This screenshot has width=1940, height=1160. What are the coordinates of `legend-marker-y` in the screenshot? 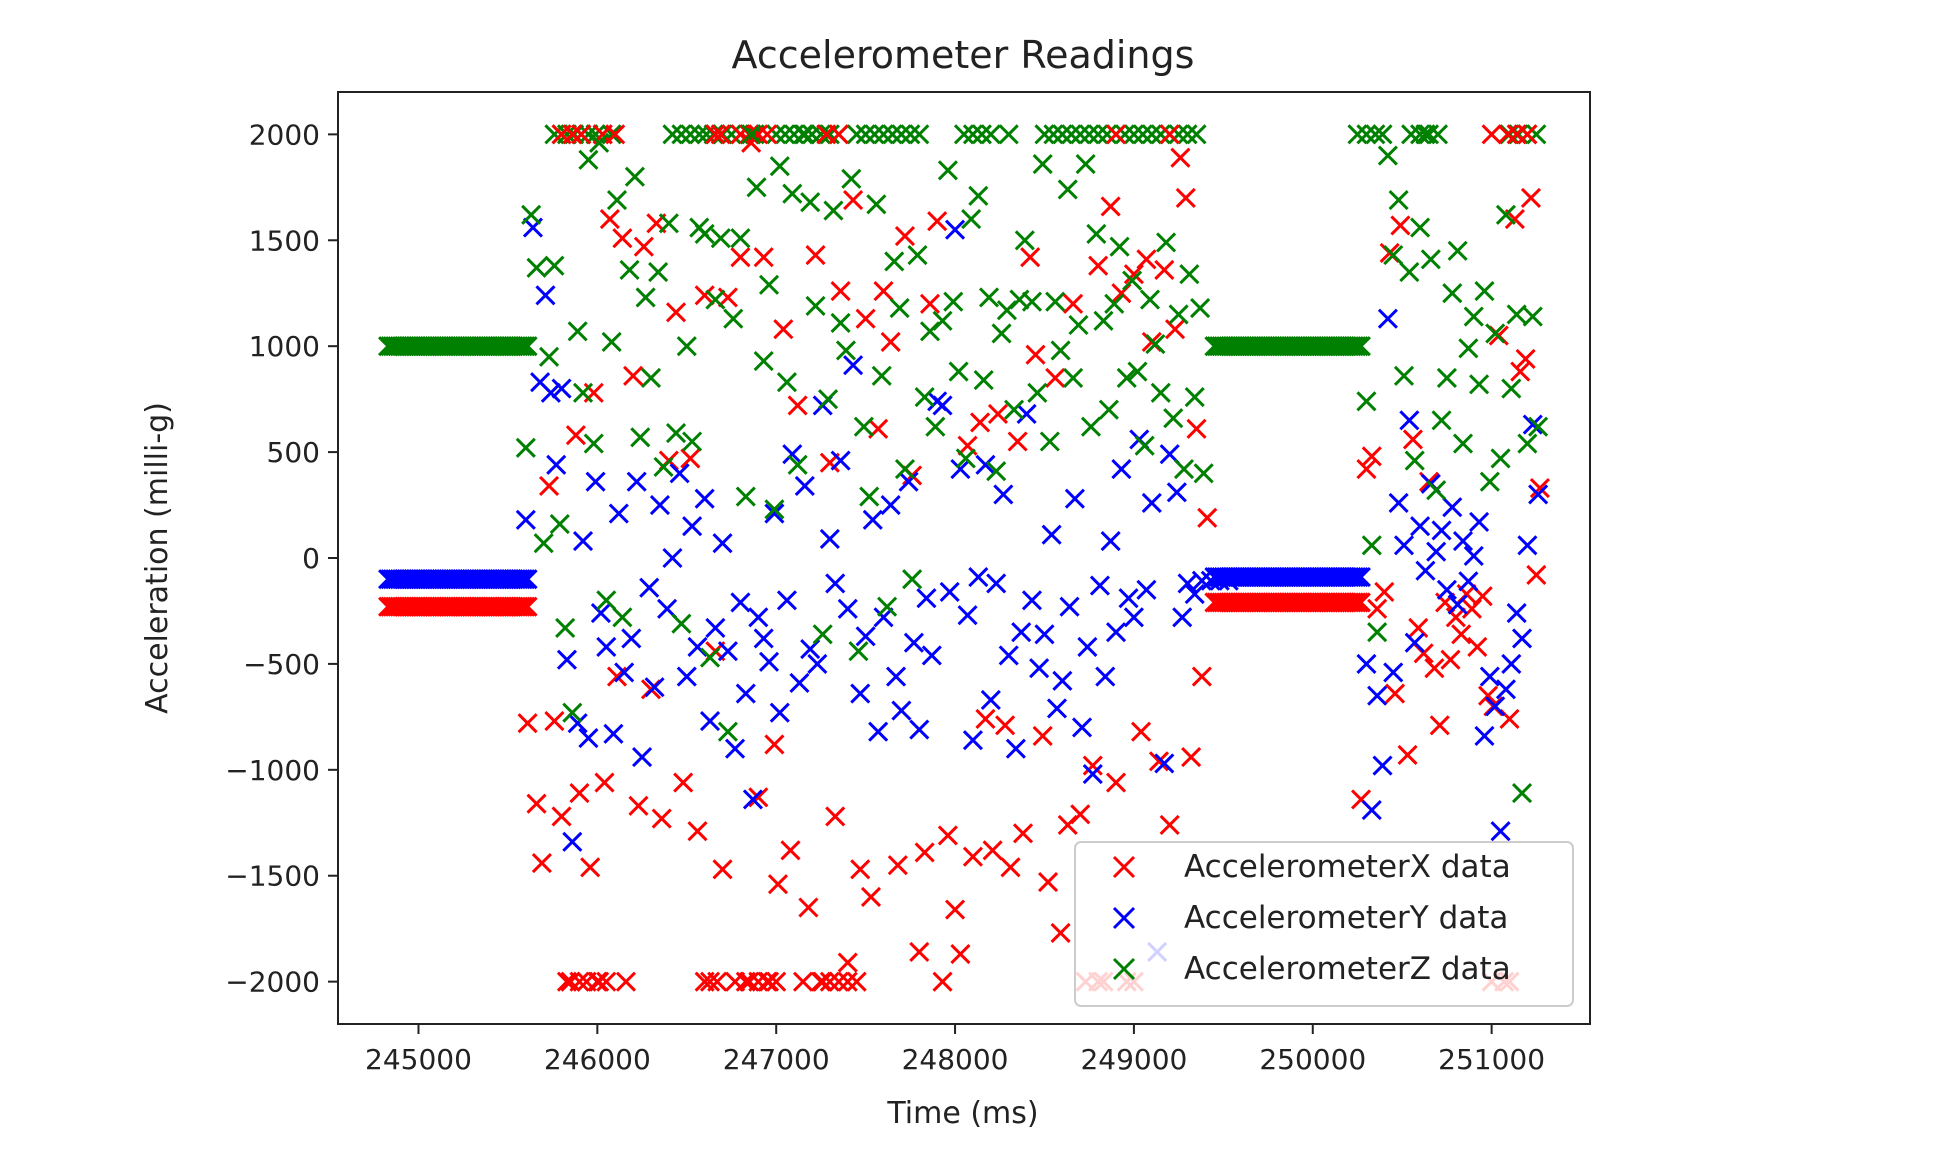 It's located at (1124, 918).